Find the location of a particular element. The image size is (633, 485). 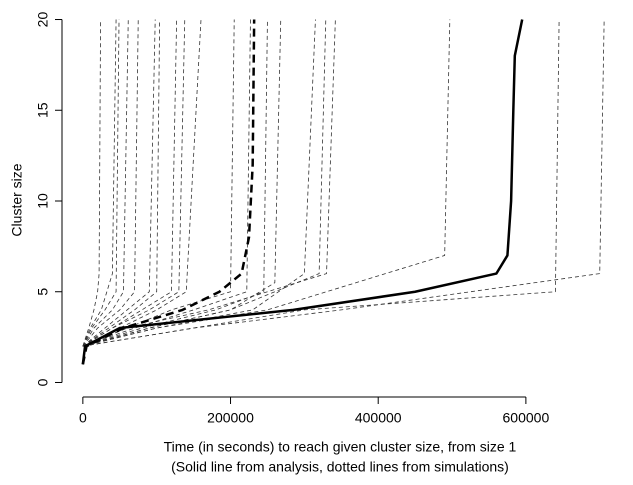

y-tick-label: 10 is located at coordinates (43, 201).